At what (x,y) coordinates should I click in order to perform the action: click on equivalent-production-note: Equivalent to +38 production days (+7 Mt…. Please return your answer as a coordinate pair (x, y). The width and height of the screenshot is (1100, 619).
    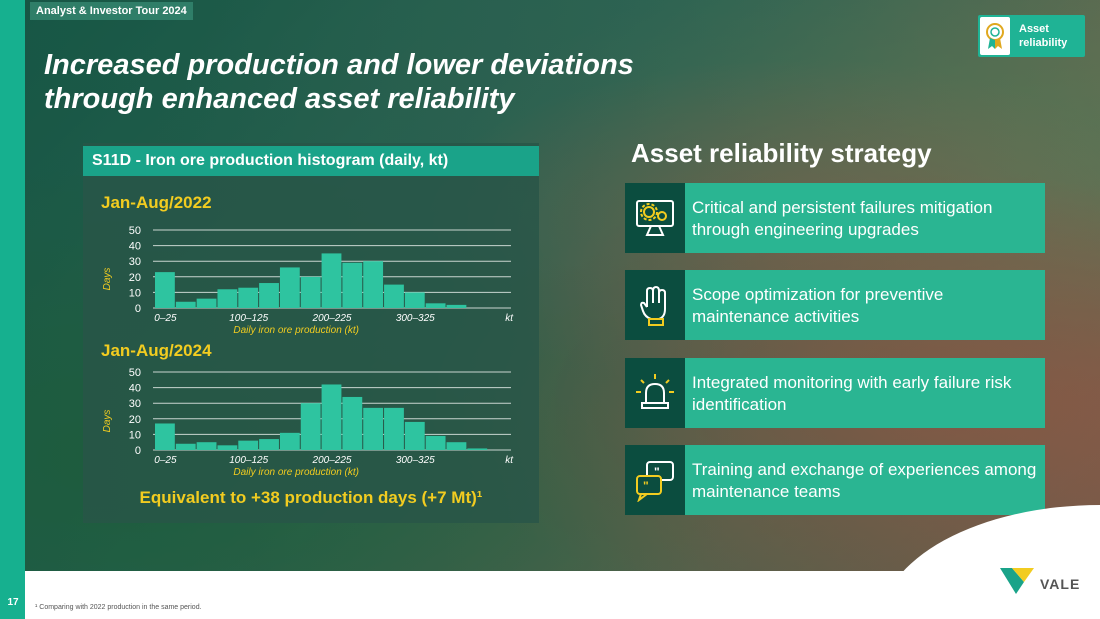
    Looking at the image, I should click on (311, 497).